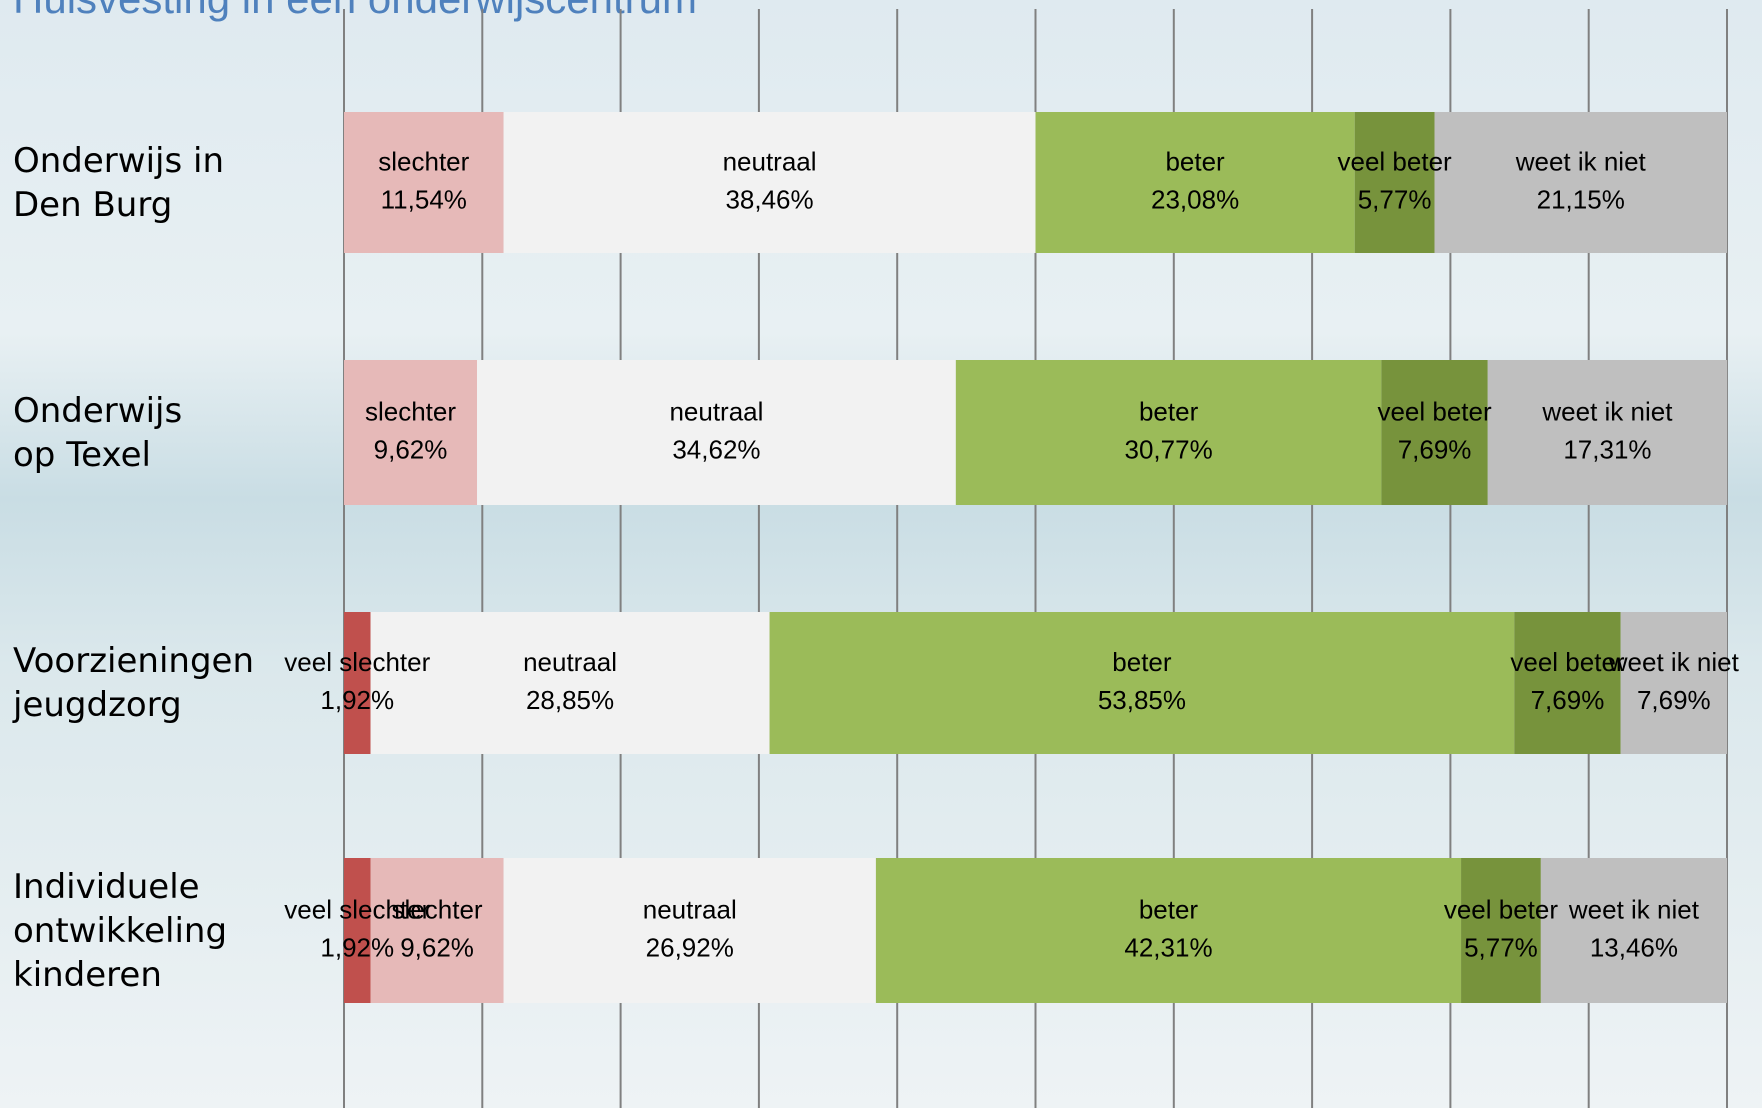 Image resolution: width=1762 pixels, height=1108 pixels. Describe the element at coordinates (690, 947) in the screenshot. I see `segment-value-label: 26,92%` at that location.